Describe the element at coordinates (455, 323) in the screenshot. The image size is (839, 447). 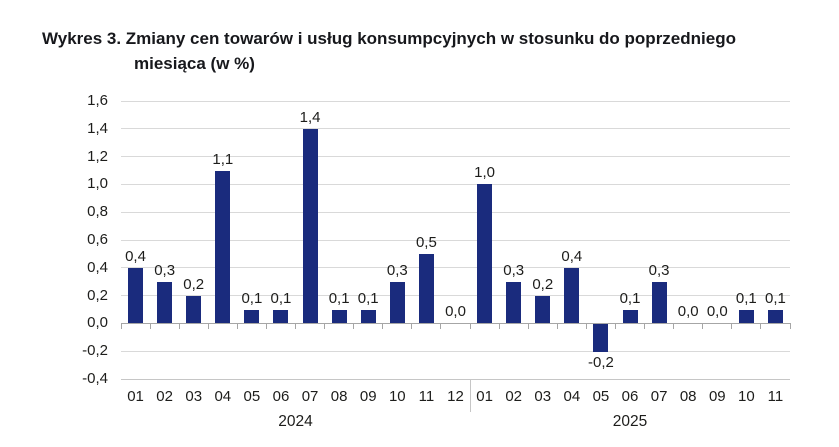
I see `zero-axis-line` at that location.